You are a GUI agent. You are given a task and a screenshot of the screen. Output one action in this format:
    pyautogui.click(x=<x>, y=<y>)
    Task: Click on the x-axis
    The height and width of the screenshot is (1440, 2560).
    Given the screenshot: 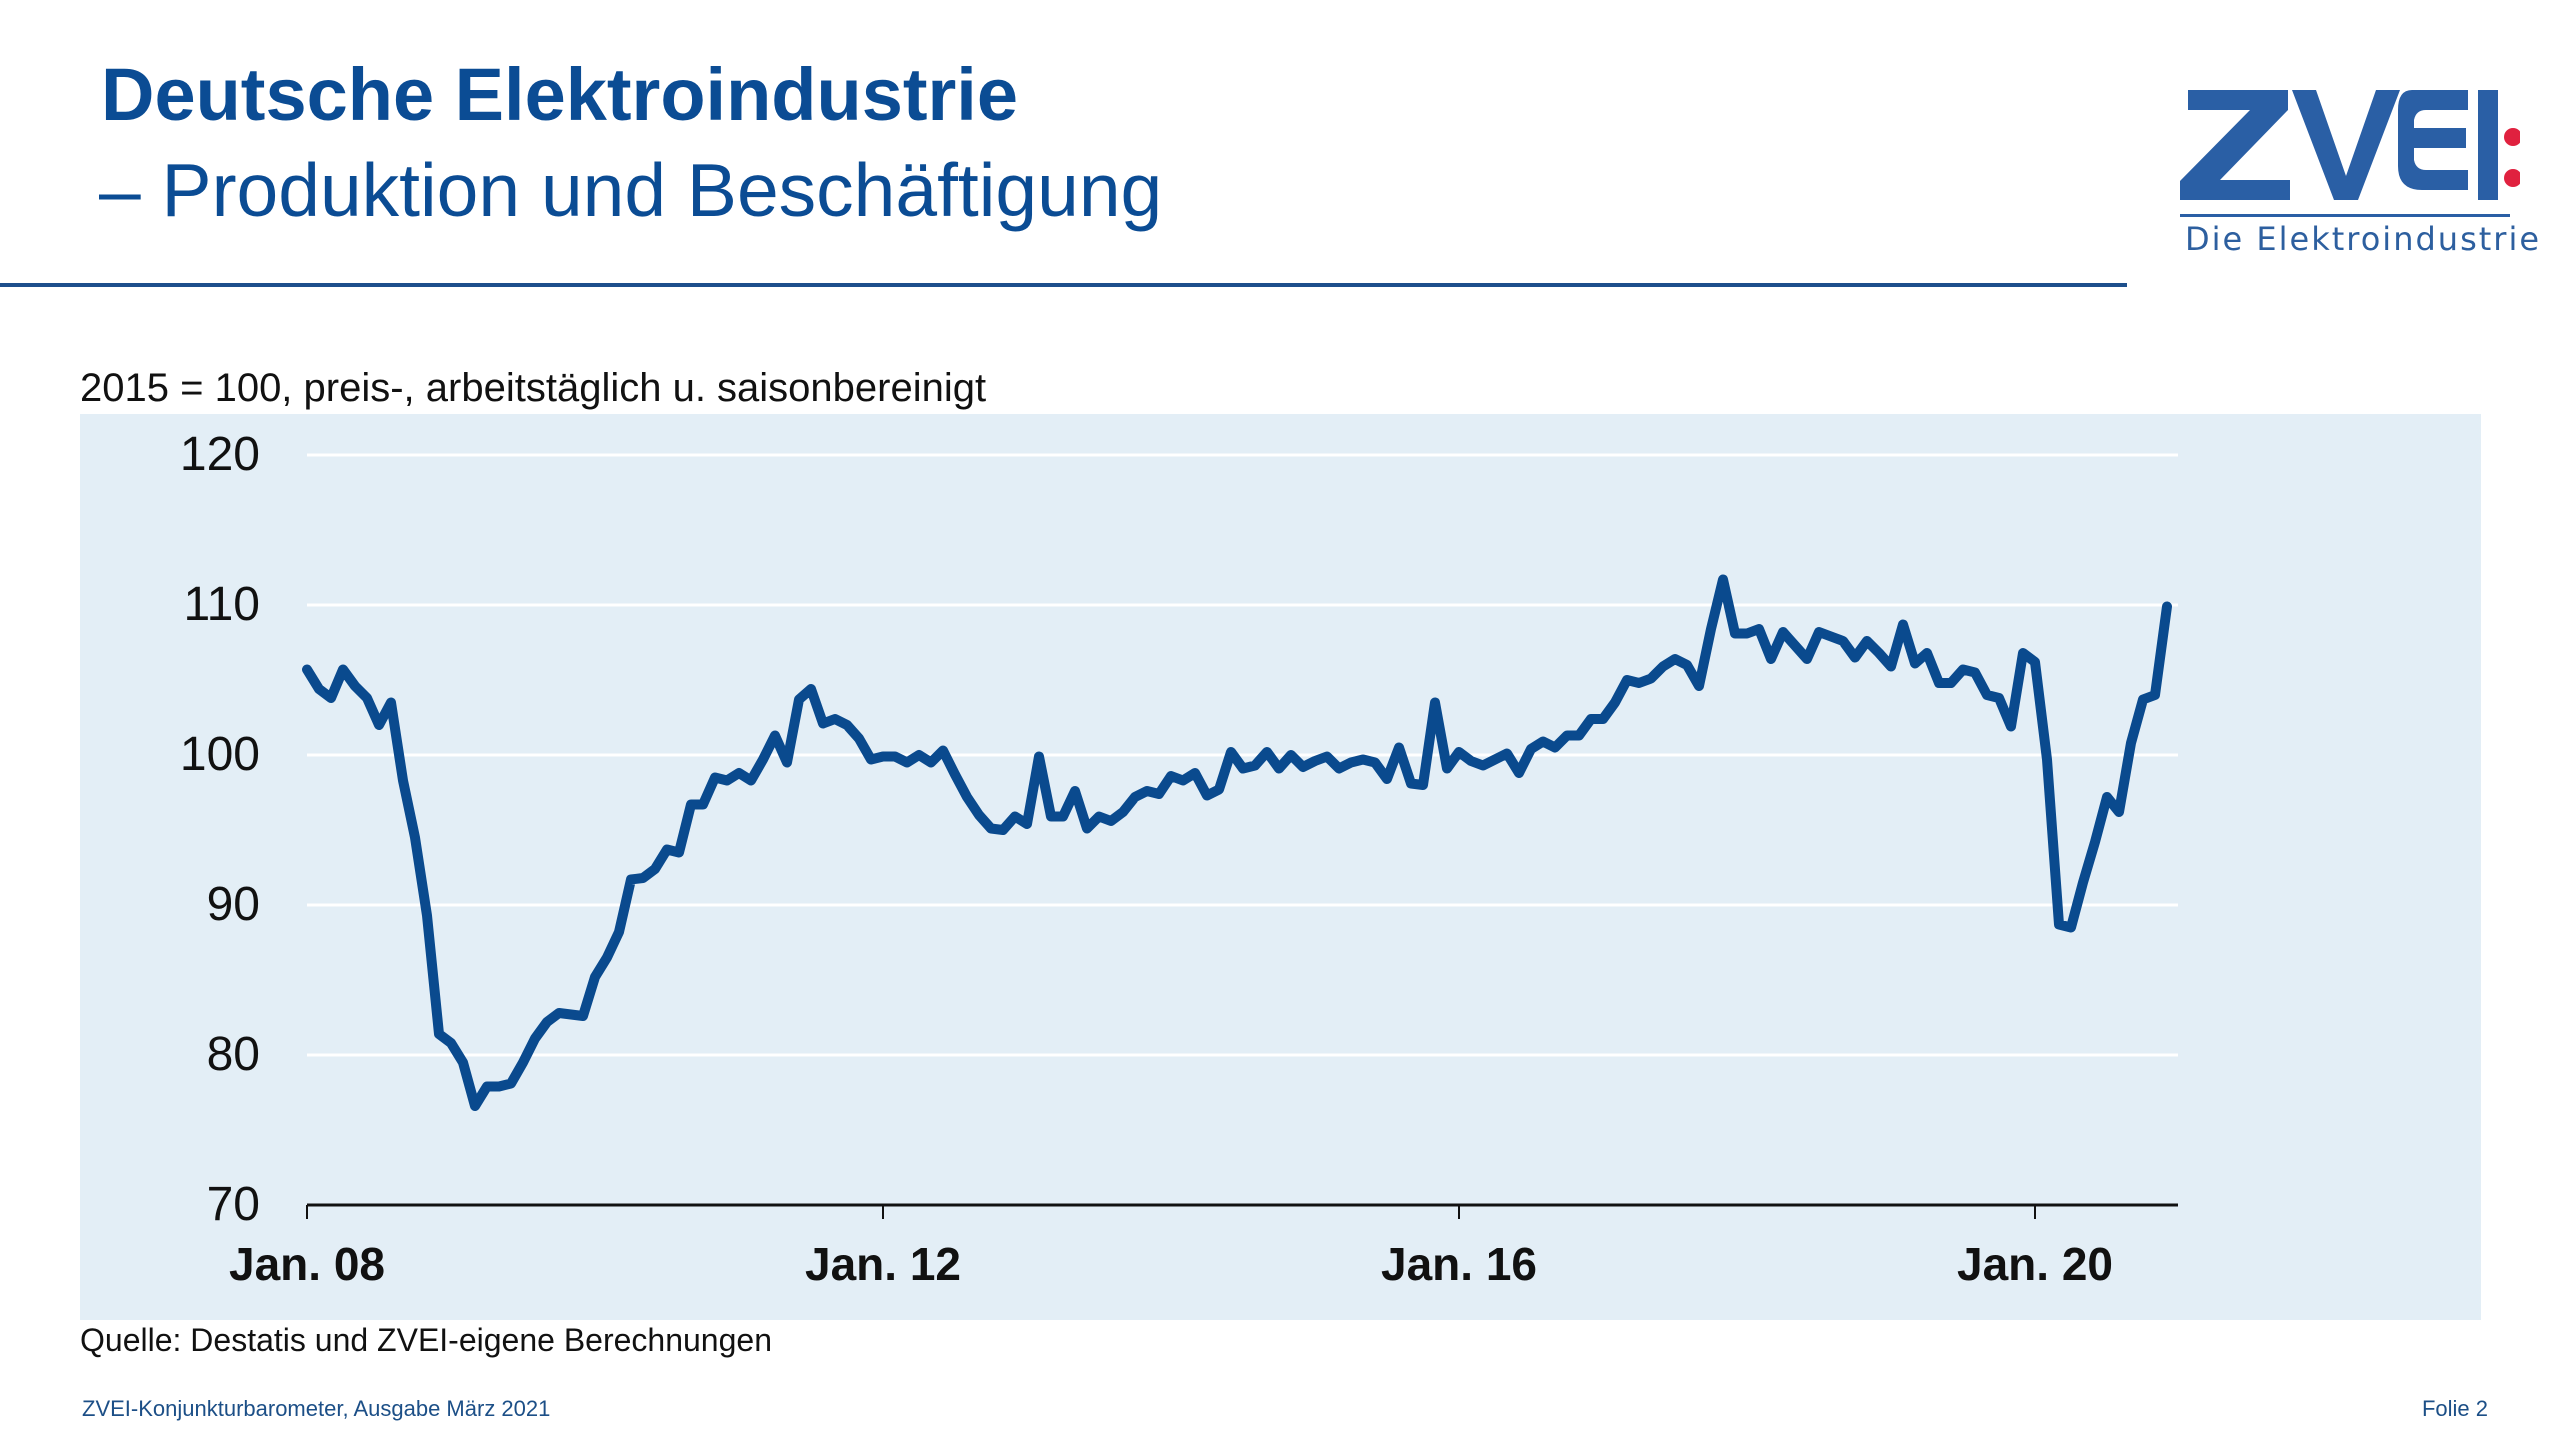 What is the action you would take?
    pyautogui.click(x=1242, y=1211)
    